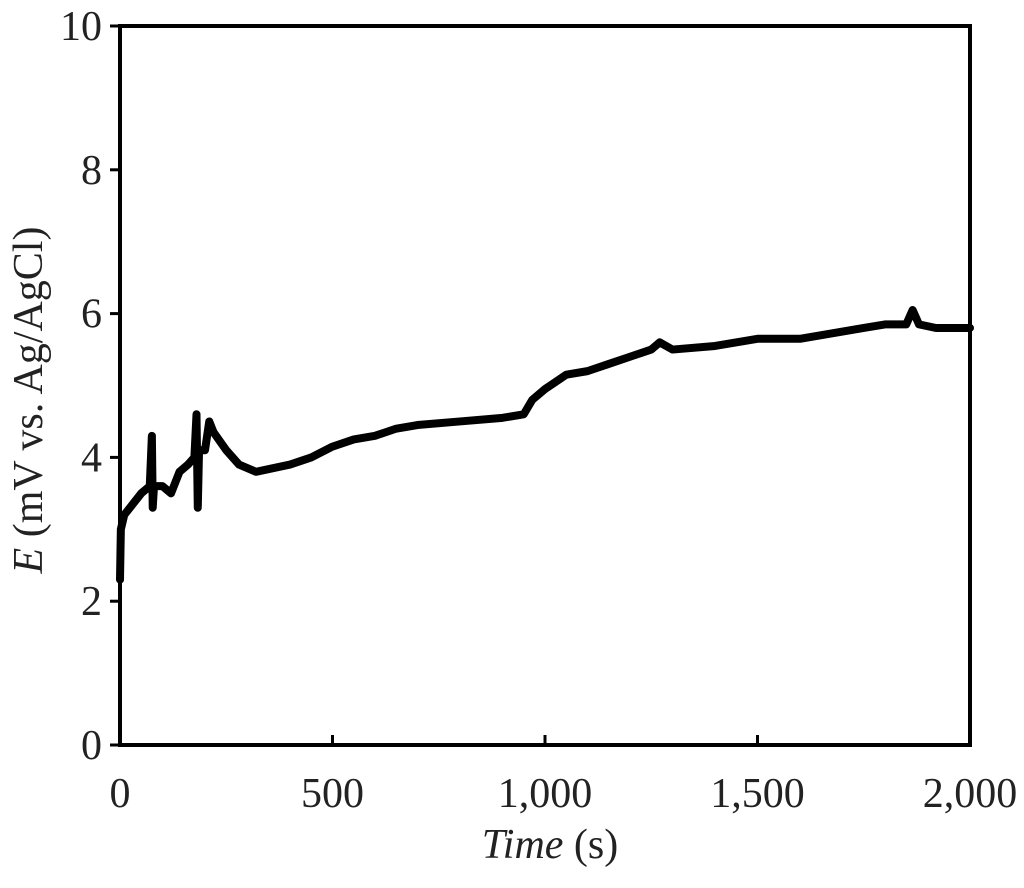 This screenshot has height=888, width=1024. What do you see at coordinates (757, 794) in the screenshot?
I see `x-tick-label: 1,500` at bounding box center [757, 794].